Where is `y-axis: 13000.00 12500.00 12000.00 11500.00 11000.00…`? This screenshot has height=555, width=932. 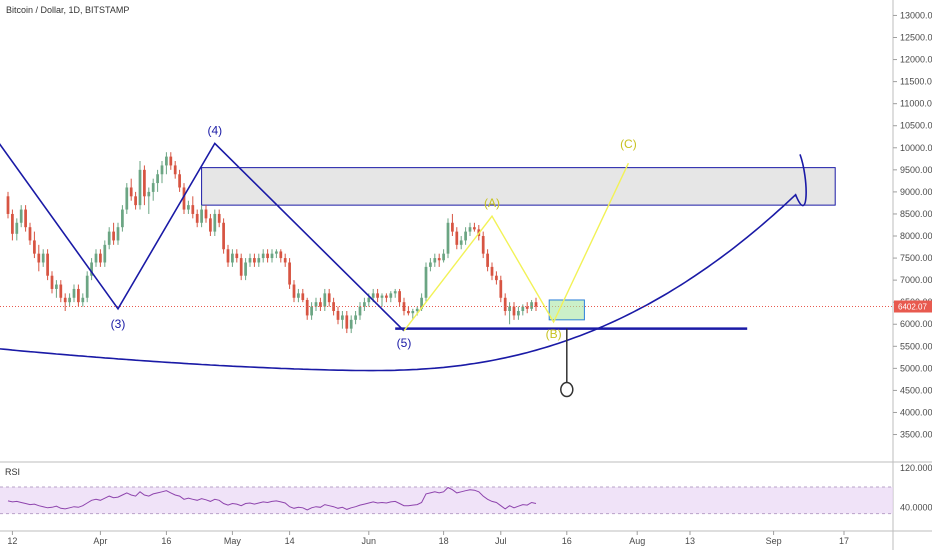
y-axis: 13000.00 12500.00 12000.00 11500.00 11000.00… is located at coordinates (912, 275).